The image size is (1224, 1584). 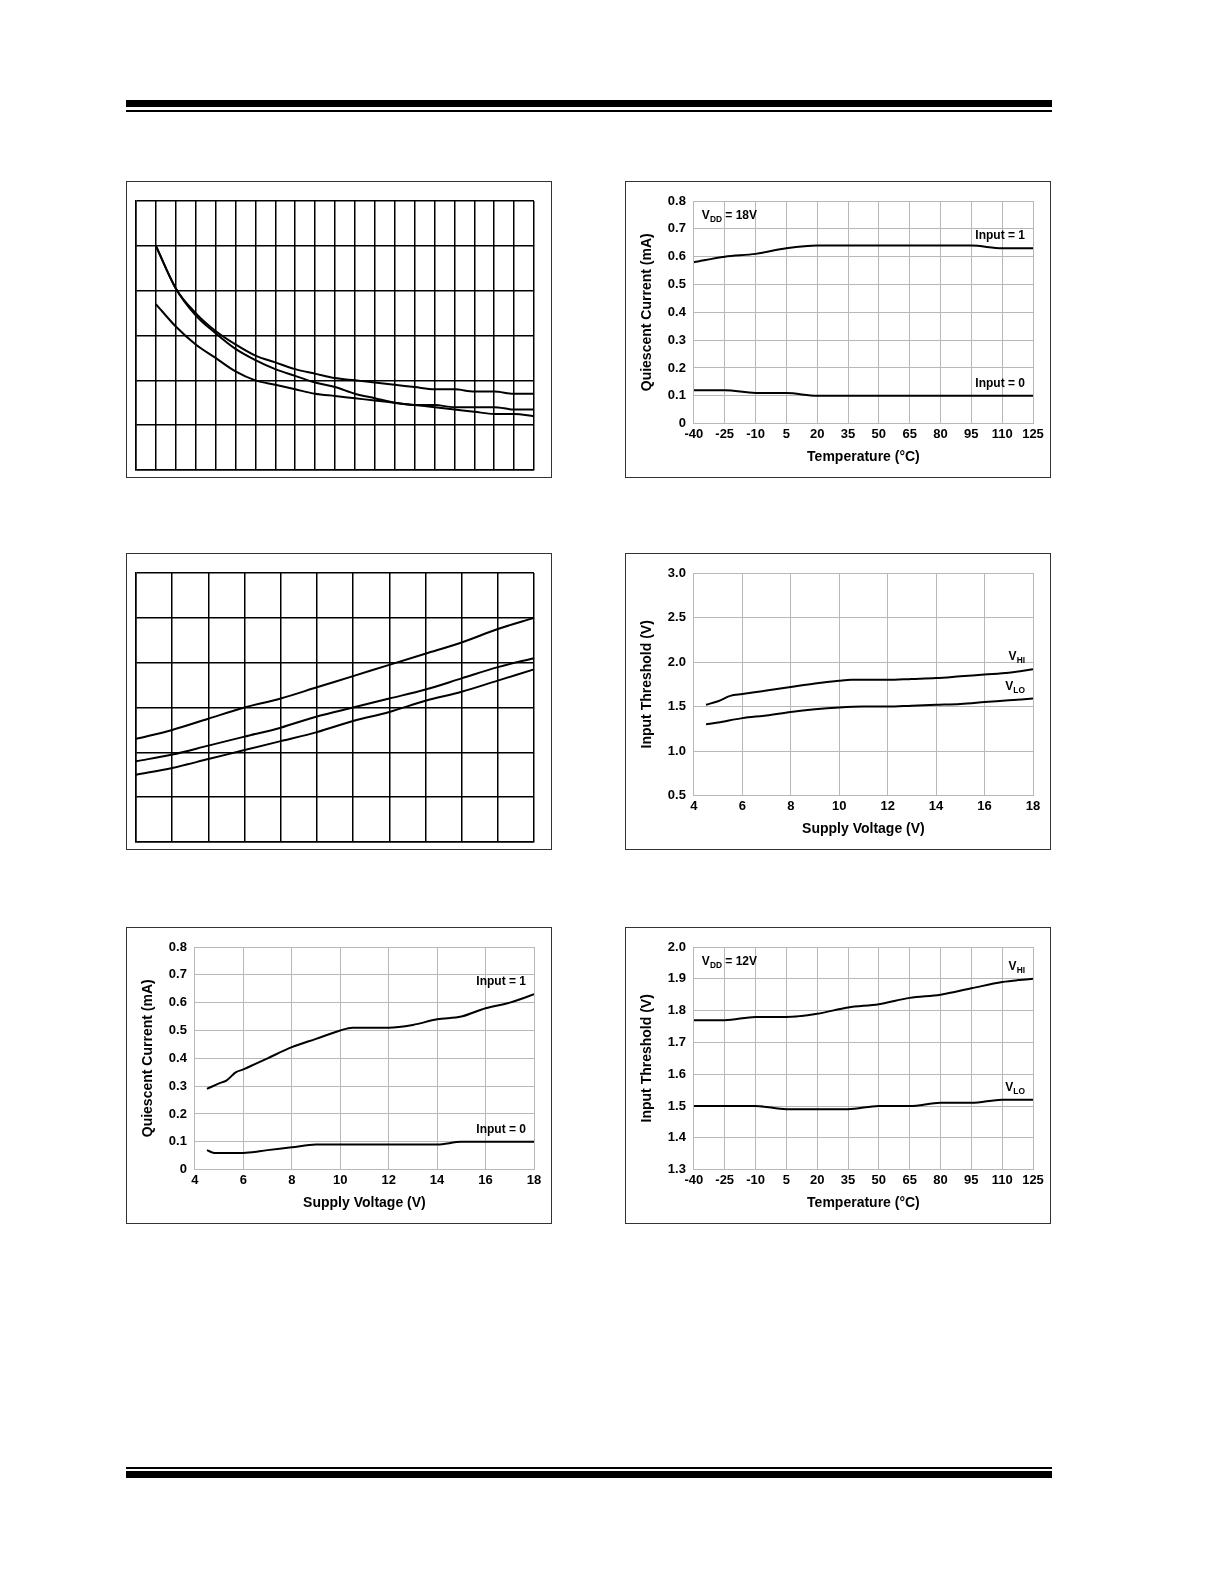 I want to click on y-tick-label: 1.7, so click(x=676, y=1041).